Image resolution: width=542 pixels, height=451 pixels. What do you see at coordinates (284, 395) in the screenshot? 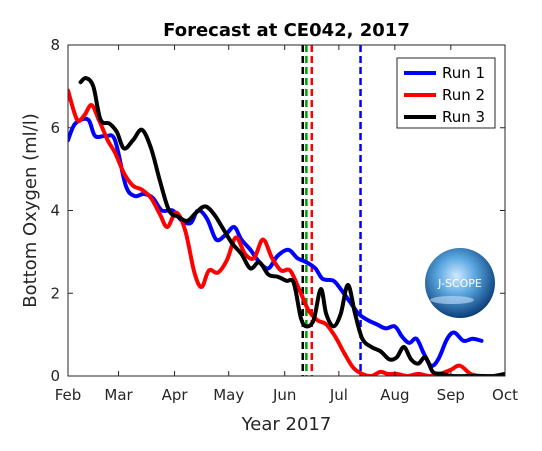
I see `x-tick-label: Jun` at bounding box center [284, 395].